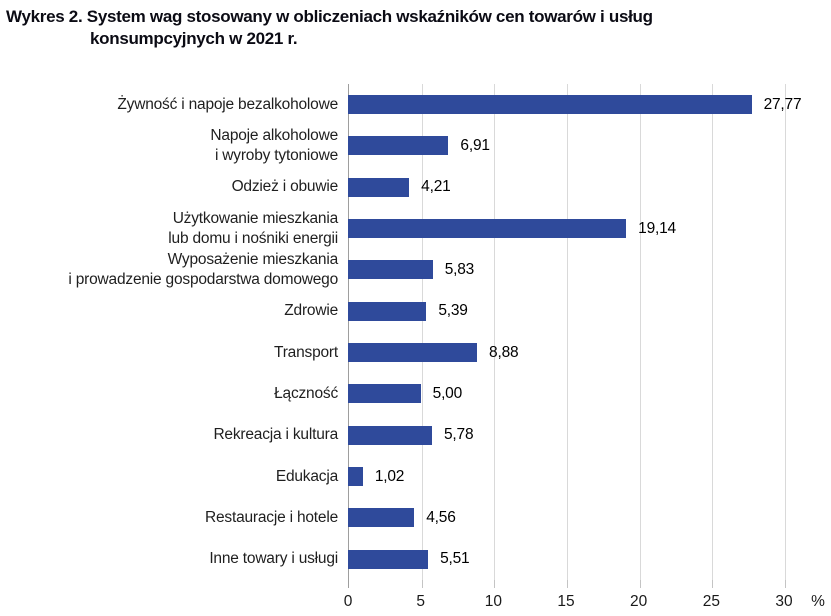  What do you see at coordinates (566, 601) in the screenshot?
I see `x-tick-label: 15` at bounding box center [566, 601].